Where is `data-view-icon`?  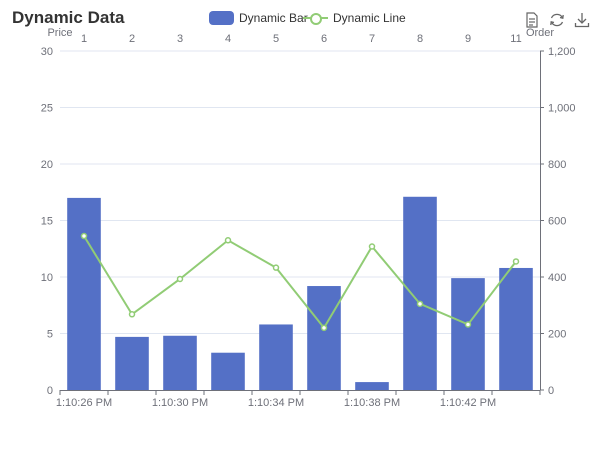
data-view-icon is located at coordinates (532, 20).